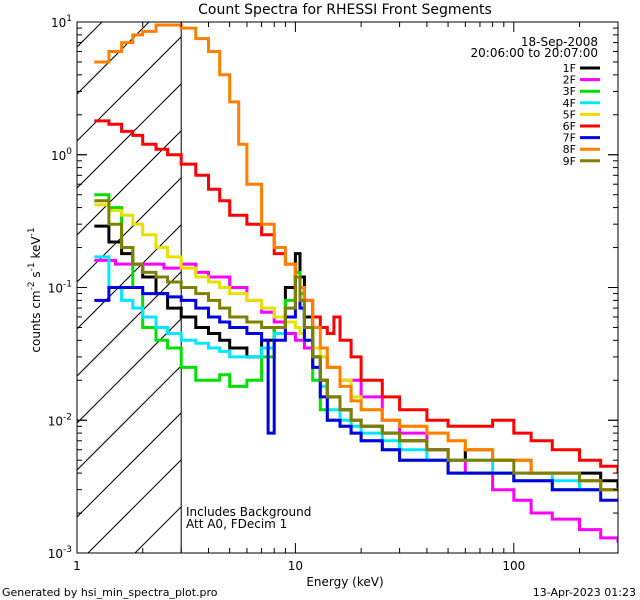 This screenshot has width=640, height=600. What do you see at coordinates (61, 22) in the screenshot?
I see `y-tick-label: 10¹` at bounding box center [61, 22].